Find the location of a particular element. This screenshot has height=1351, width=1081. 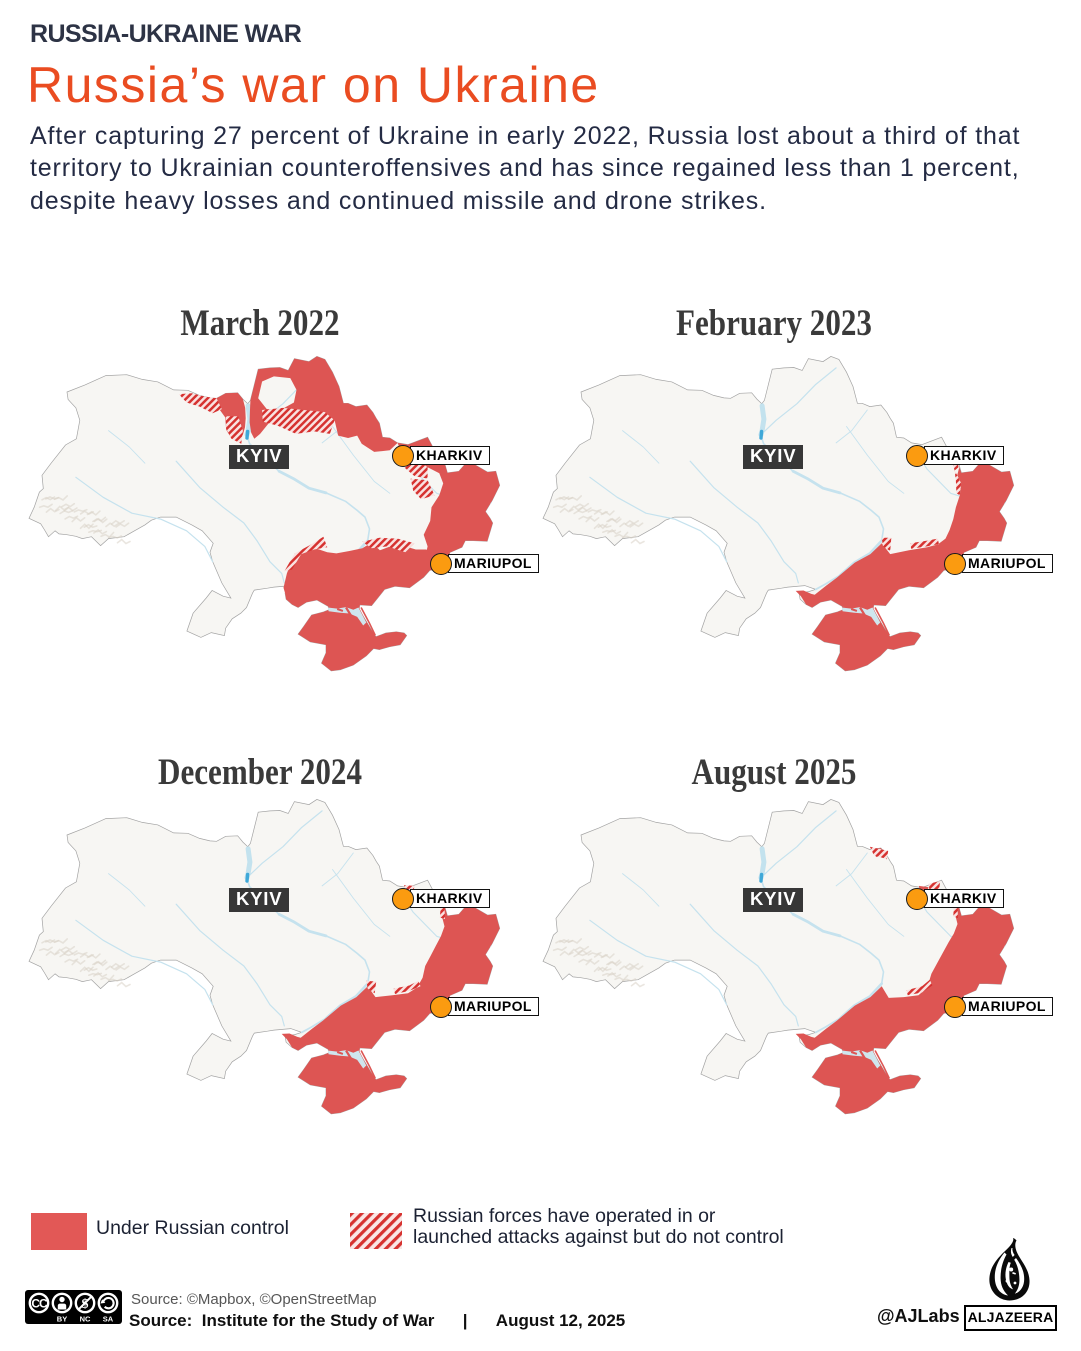

svg-text: BY is located at coordinates (62, 1319).